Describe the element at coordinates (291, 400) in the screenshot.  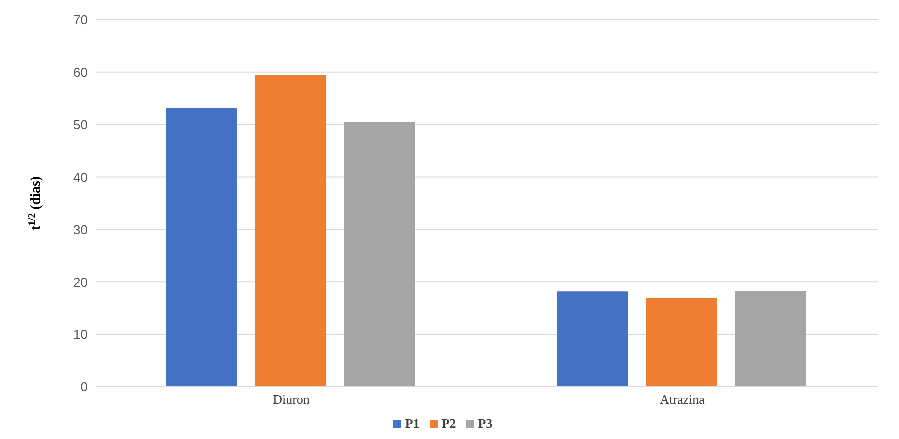
I see `x-tick-label: Diuron` at that location.